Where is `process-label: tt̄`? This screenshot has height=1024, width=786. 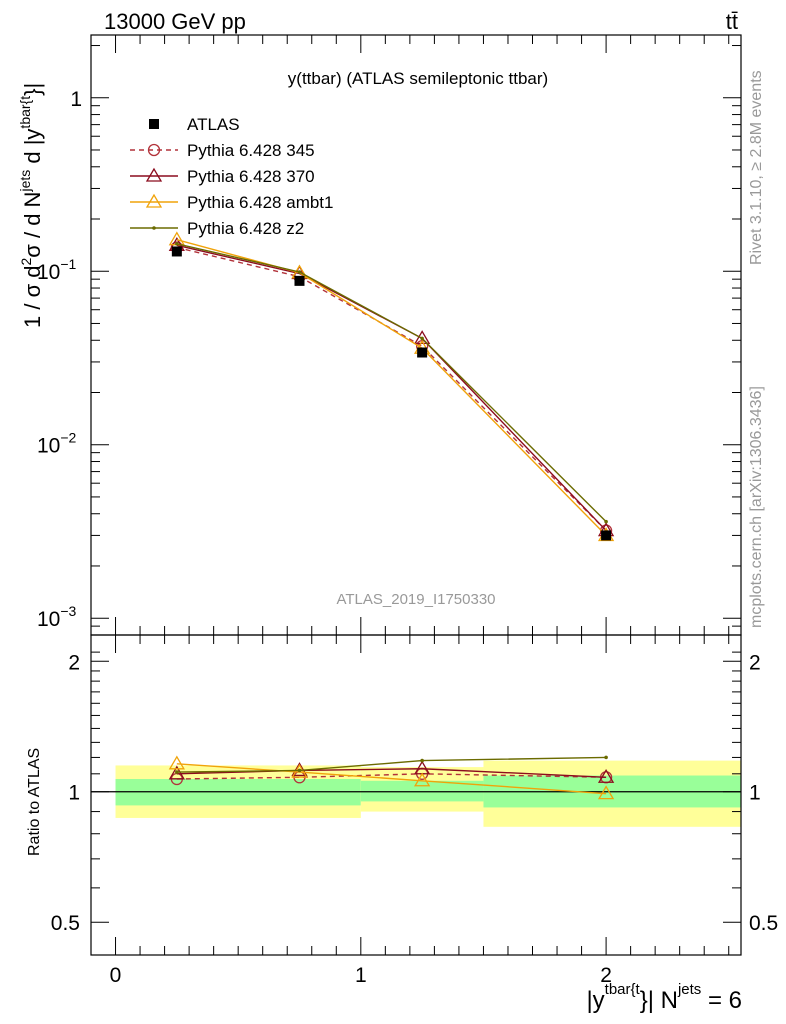
process-label: tt̄ is located at coordinates (732, 21).